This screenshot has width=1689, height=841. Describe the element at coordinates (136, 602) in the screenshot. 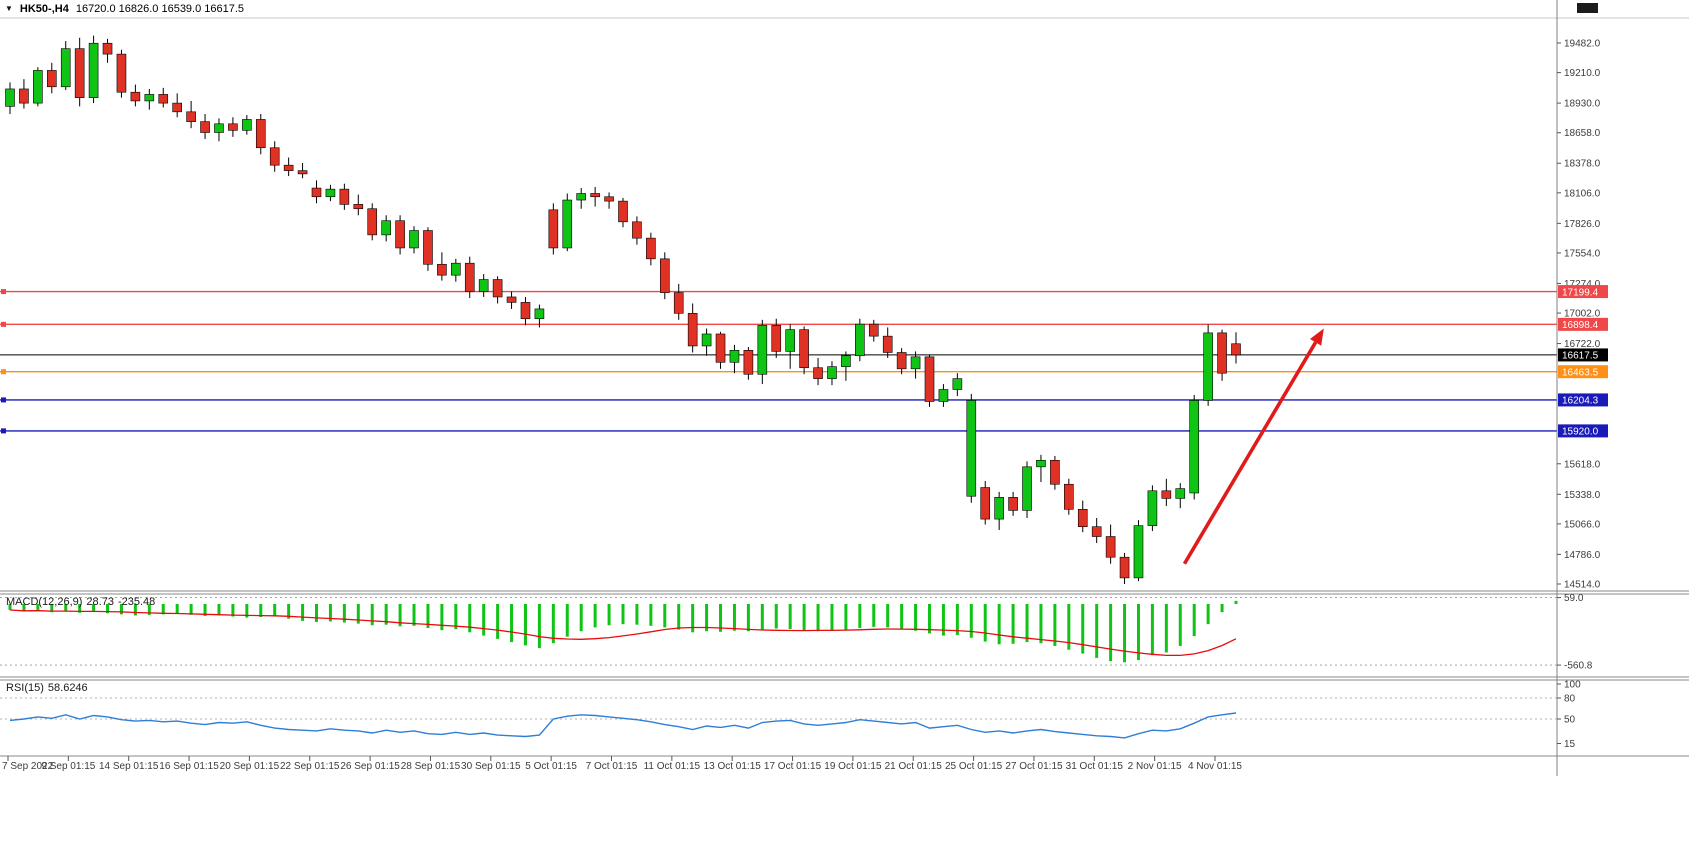

I see `macd-signal-value: -235.48` at that location.